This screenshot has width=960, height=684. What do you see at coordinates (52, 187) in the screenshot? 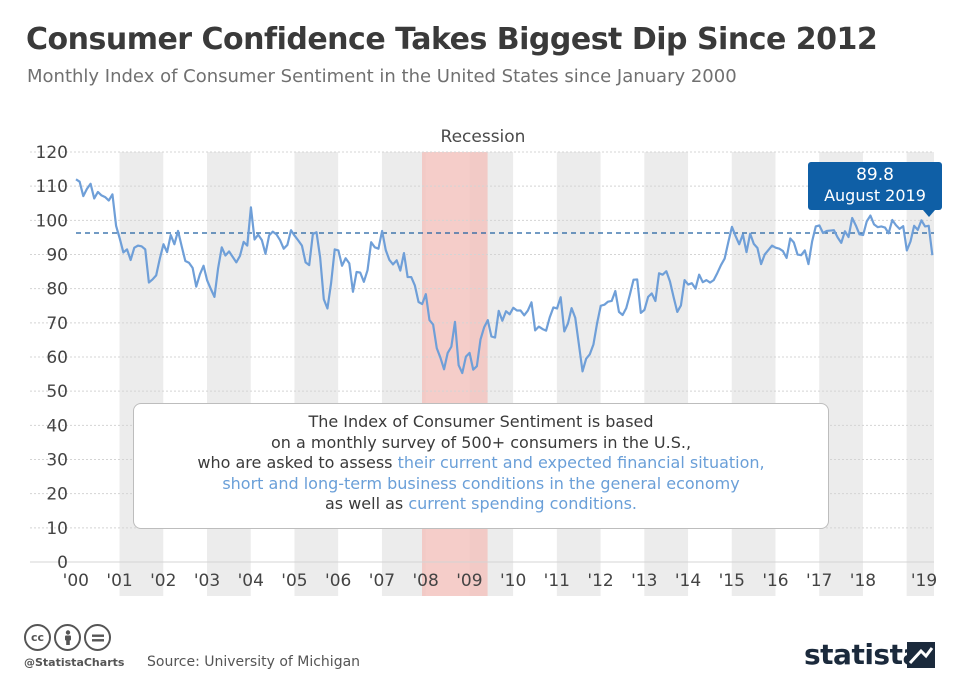
I see `y-tick-label: 110` at bounding box center [52, 187].